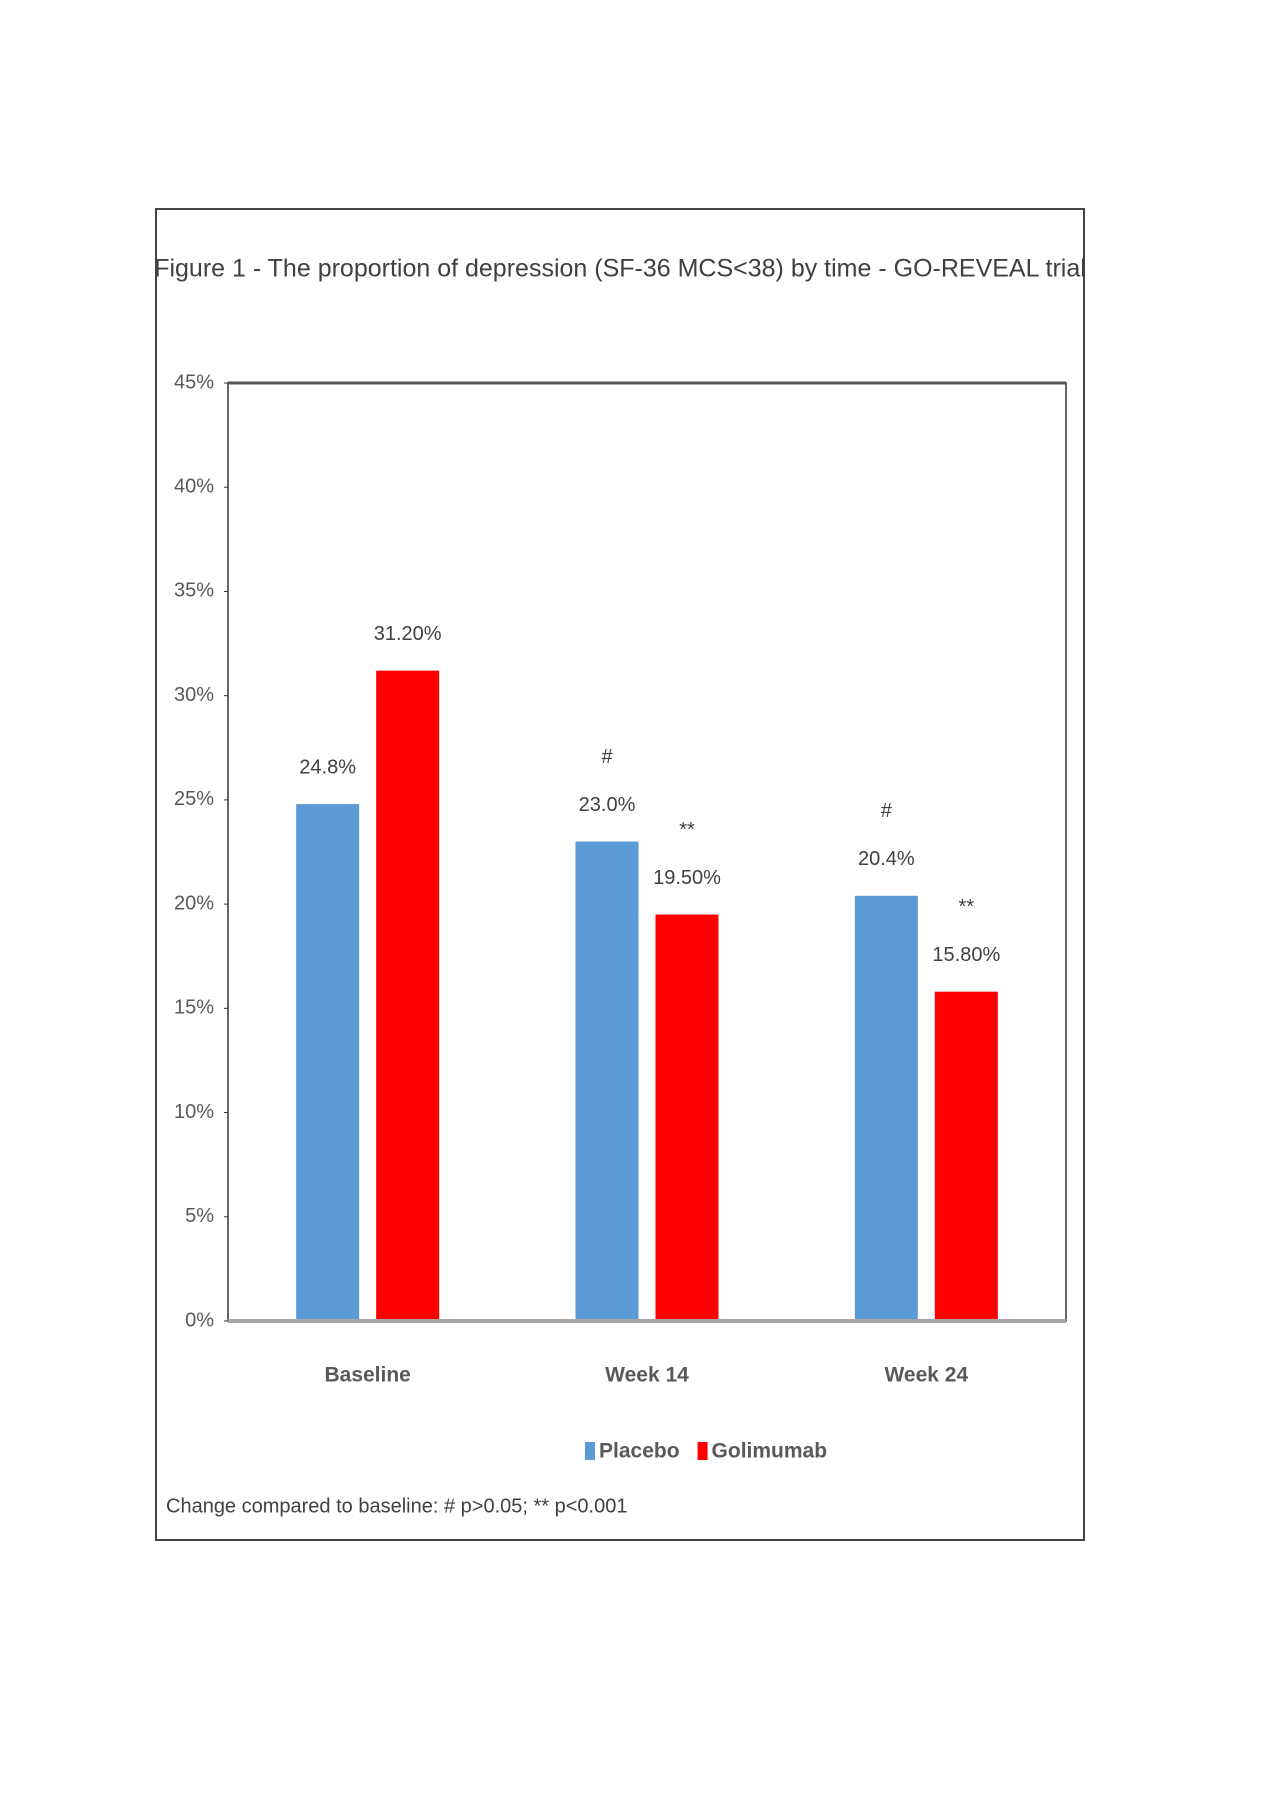 The height and width of the screenshot is (1813, 1280). Describe the element at coordinates (770, 1451) in the screenshot. I see `legend-label: Golimumab` at that location.